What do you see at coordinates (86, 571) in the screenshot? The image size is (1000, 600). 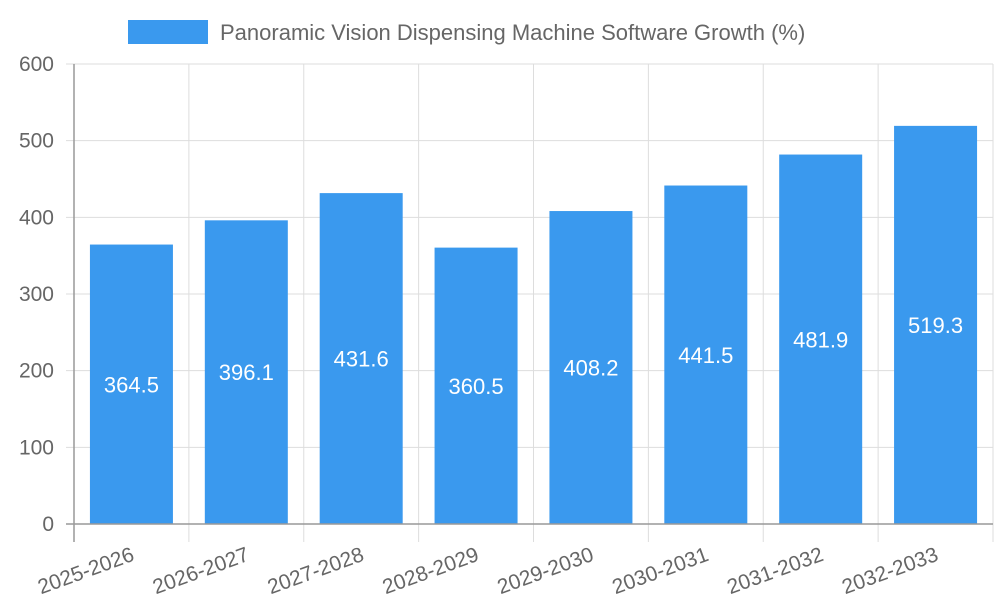 I see `x-tick-label: 2025-2026` at bounding box center [86, 571].